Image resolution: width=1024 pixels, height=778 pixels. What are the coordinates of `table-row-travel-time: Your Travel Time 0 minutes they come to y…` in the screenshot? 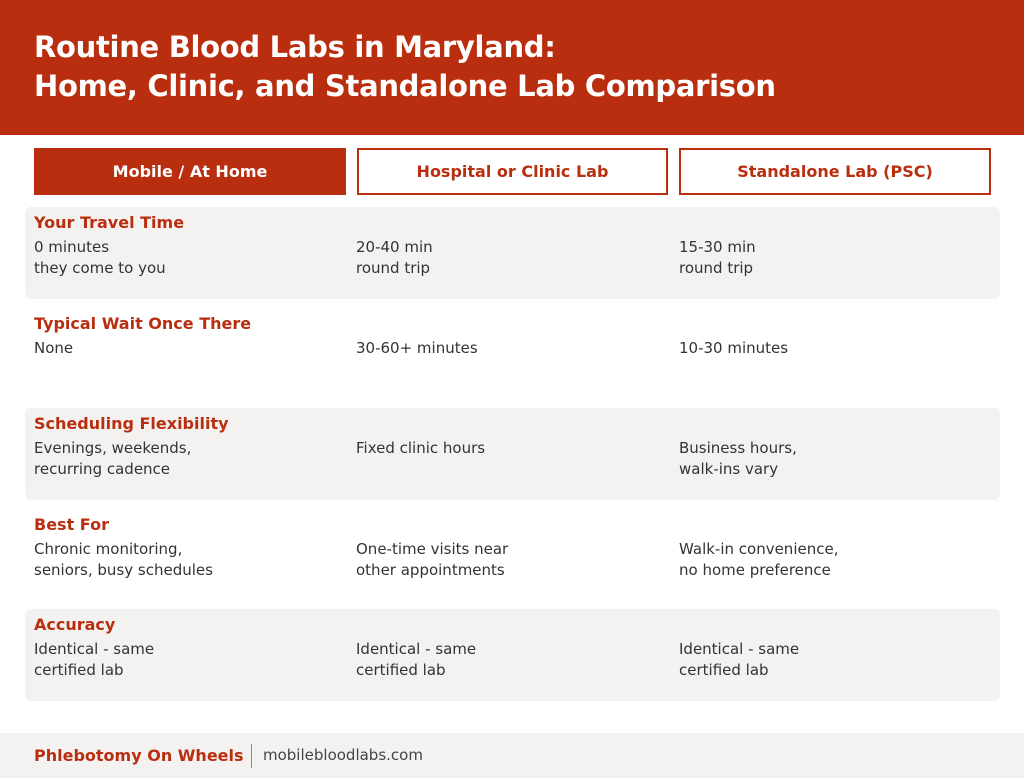 It's located at (512, 253).